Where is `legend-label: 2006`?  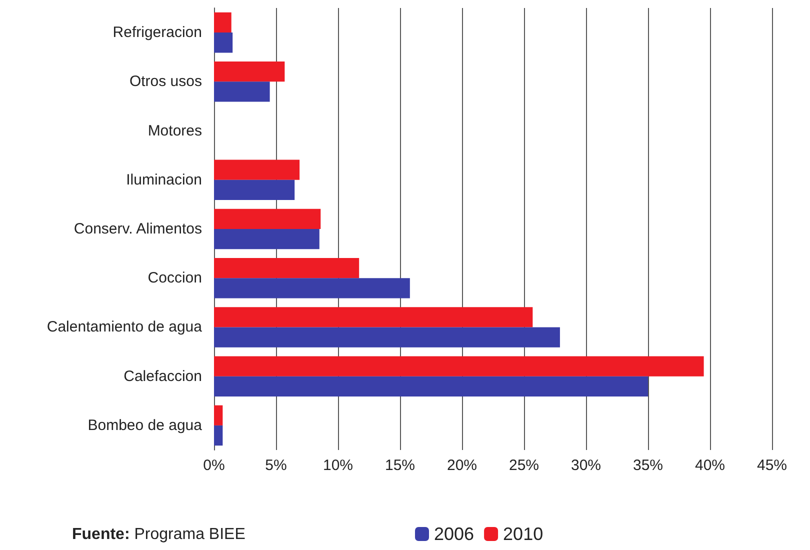
legend-label: 2006 is located at coordinates (454, 534).